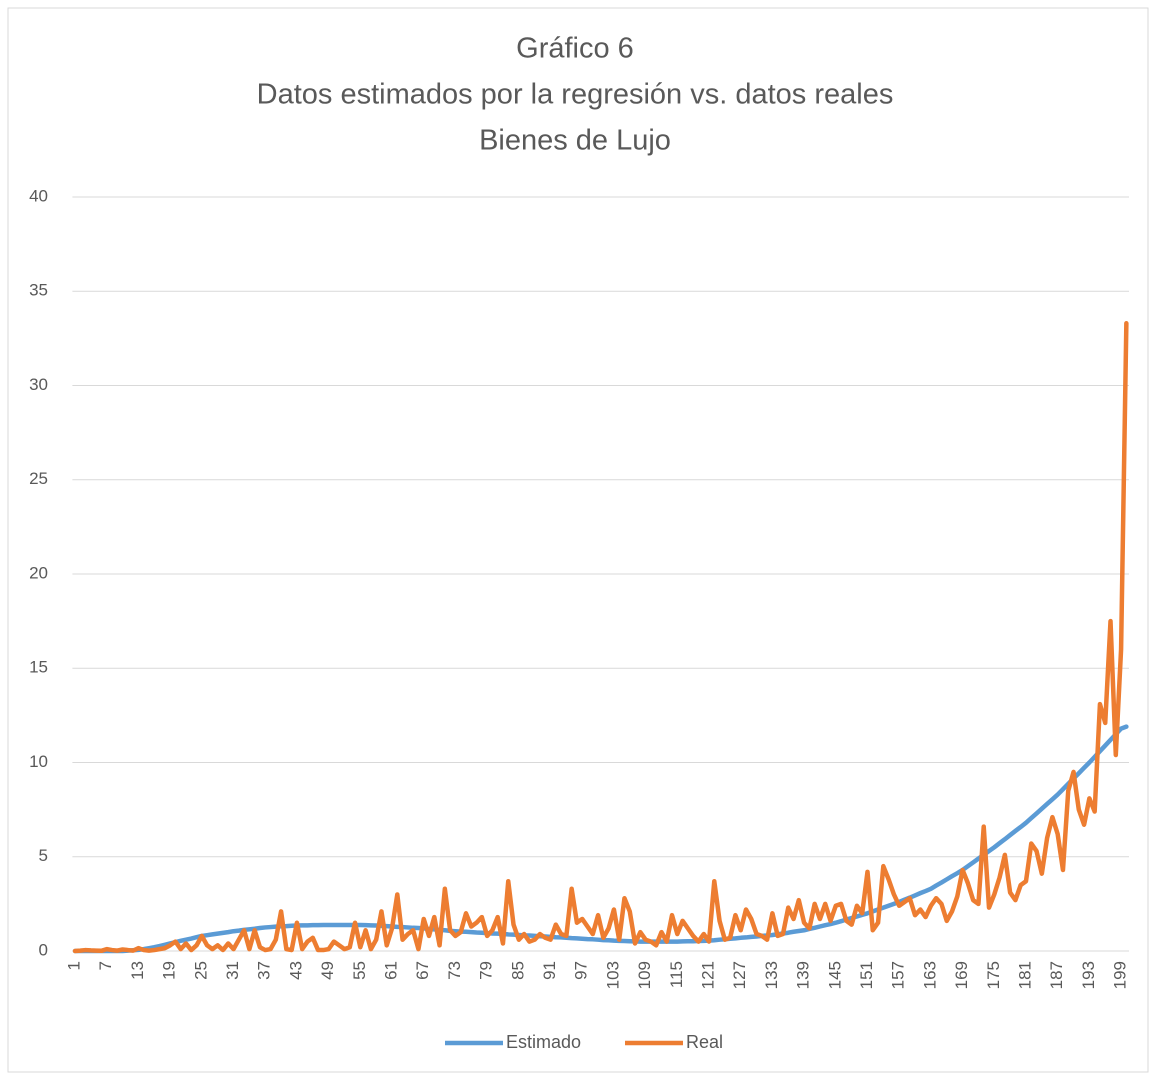 This screenshot has width=1150, height=1080. Describe the element at coordinates (105, 965) in the screenshot. I see `x-tick-label: 7` at that location.